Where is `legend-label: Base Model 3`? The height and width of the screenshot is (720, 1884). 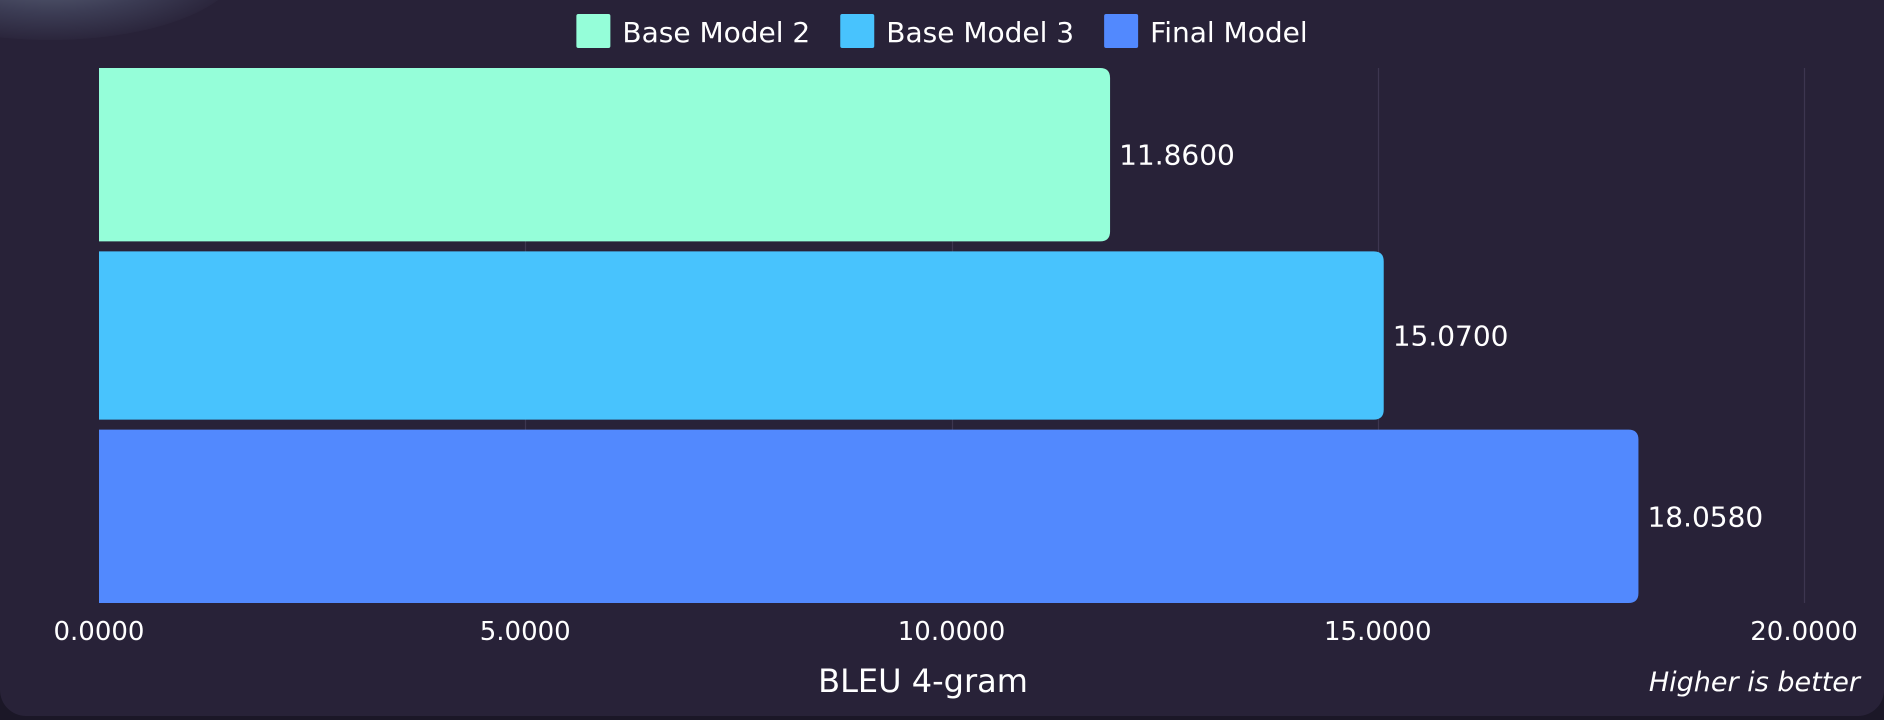
legend-label: Base Model 3 is located at coordinates (980, 32).